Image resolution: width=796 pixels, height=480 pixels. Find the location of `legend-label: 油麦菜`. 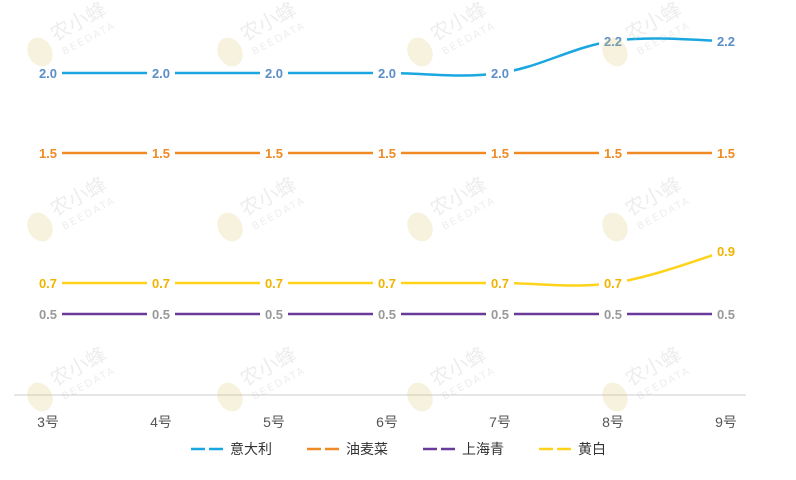

legend-label: 油麦菜 is located at coordinates (367, 449).